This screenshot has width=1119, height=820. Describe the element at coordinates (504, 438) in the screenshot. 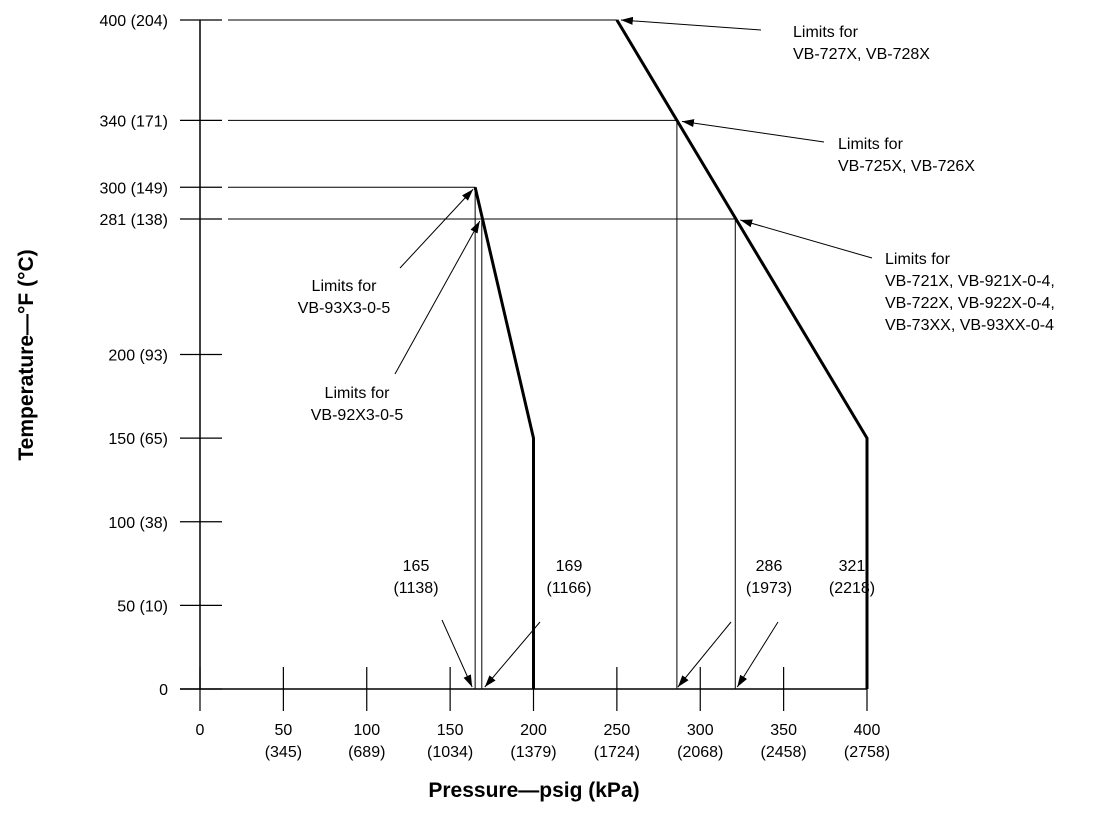

I see `series-line` at that location.